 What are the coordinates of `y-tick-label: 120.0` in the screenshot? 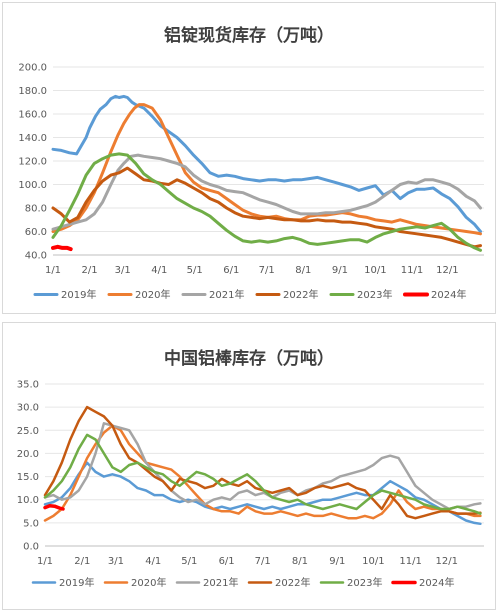 It's located at (32, 162).